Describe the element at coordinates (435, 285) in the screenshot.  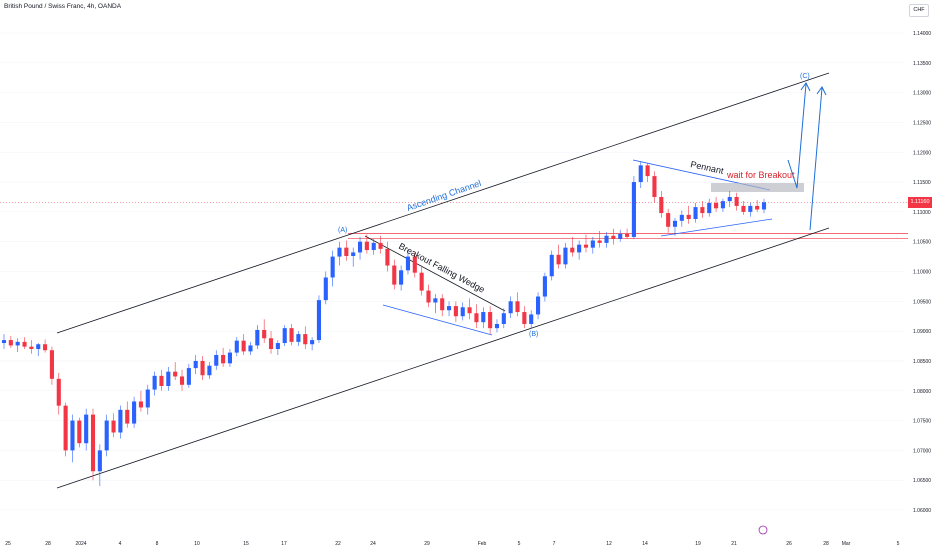
I see `falling-wedge` at that location.